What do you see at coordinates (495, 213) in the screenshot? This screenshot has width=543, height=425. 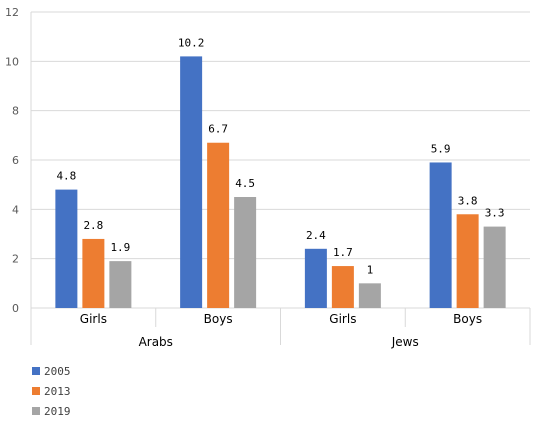 I see `data-label: 3.3` at bounding box center [495, 213].